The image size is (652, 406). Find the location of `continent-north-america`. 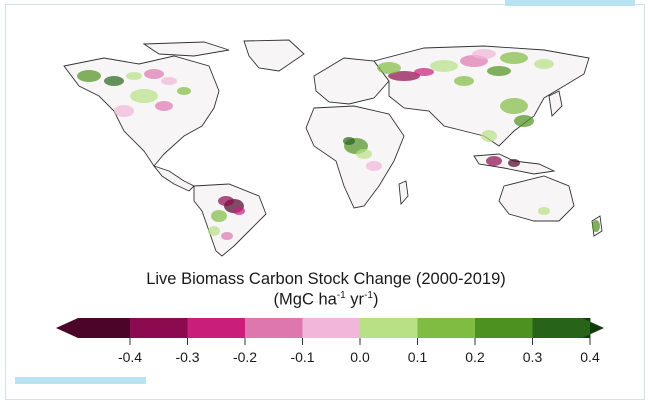

continent-north-america is located at coordinates (141, 111).